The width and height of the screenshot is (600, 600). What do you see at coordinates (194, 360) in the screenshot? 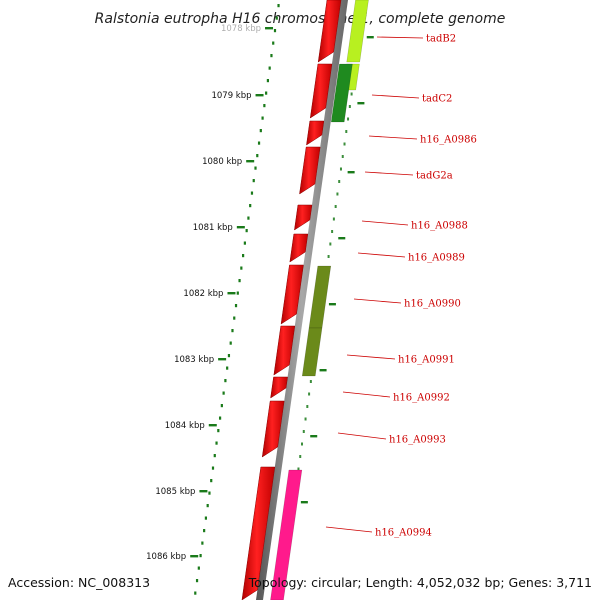
I see `ruler-tick-label: 1083 kbp` at bounding box center [194, 360].